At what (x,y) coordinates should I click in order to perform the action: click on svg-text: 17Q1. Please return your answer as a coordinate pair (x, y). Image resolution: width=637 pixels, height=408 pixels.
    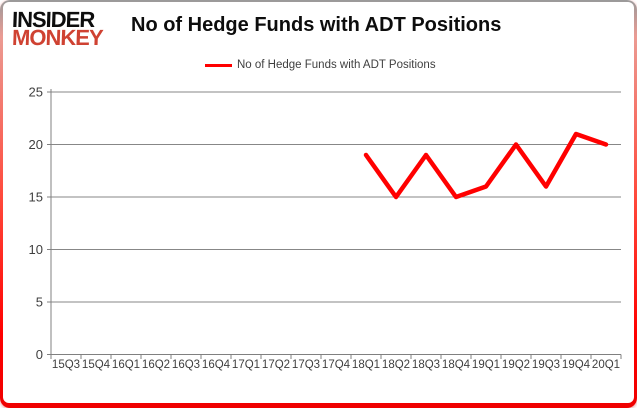
    Looking at the image, I should click on (246, 365).